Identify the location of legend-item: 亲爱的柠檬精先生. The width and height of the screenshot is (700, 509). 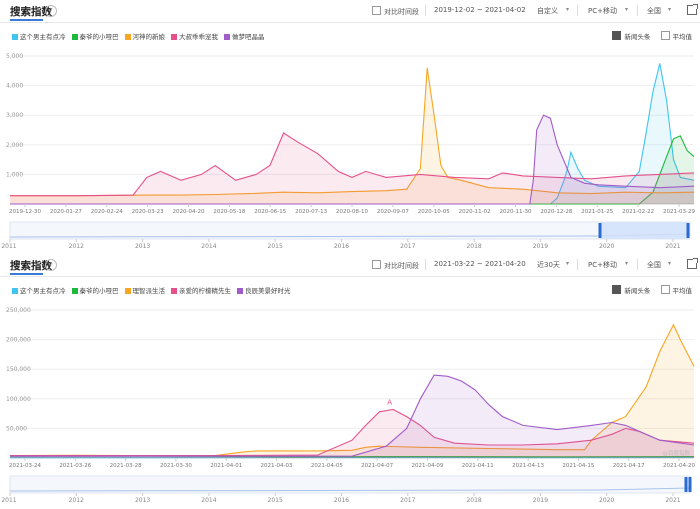
(201, 290).